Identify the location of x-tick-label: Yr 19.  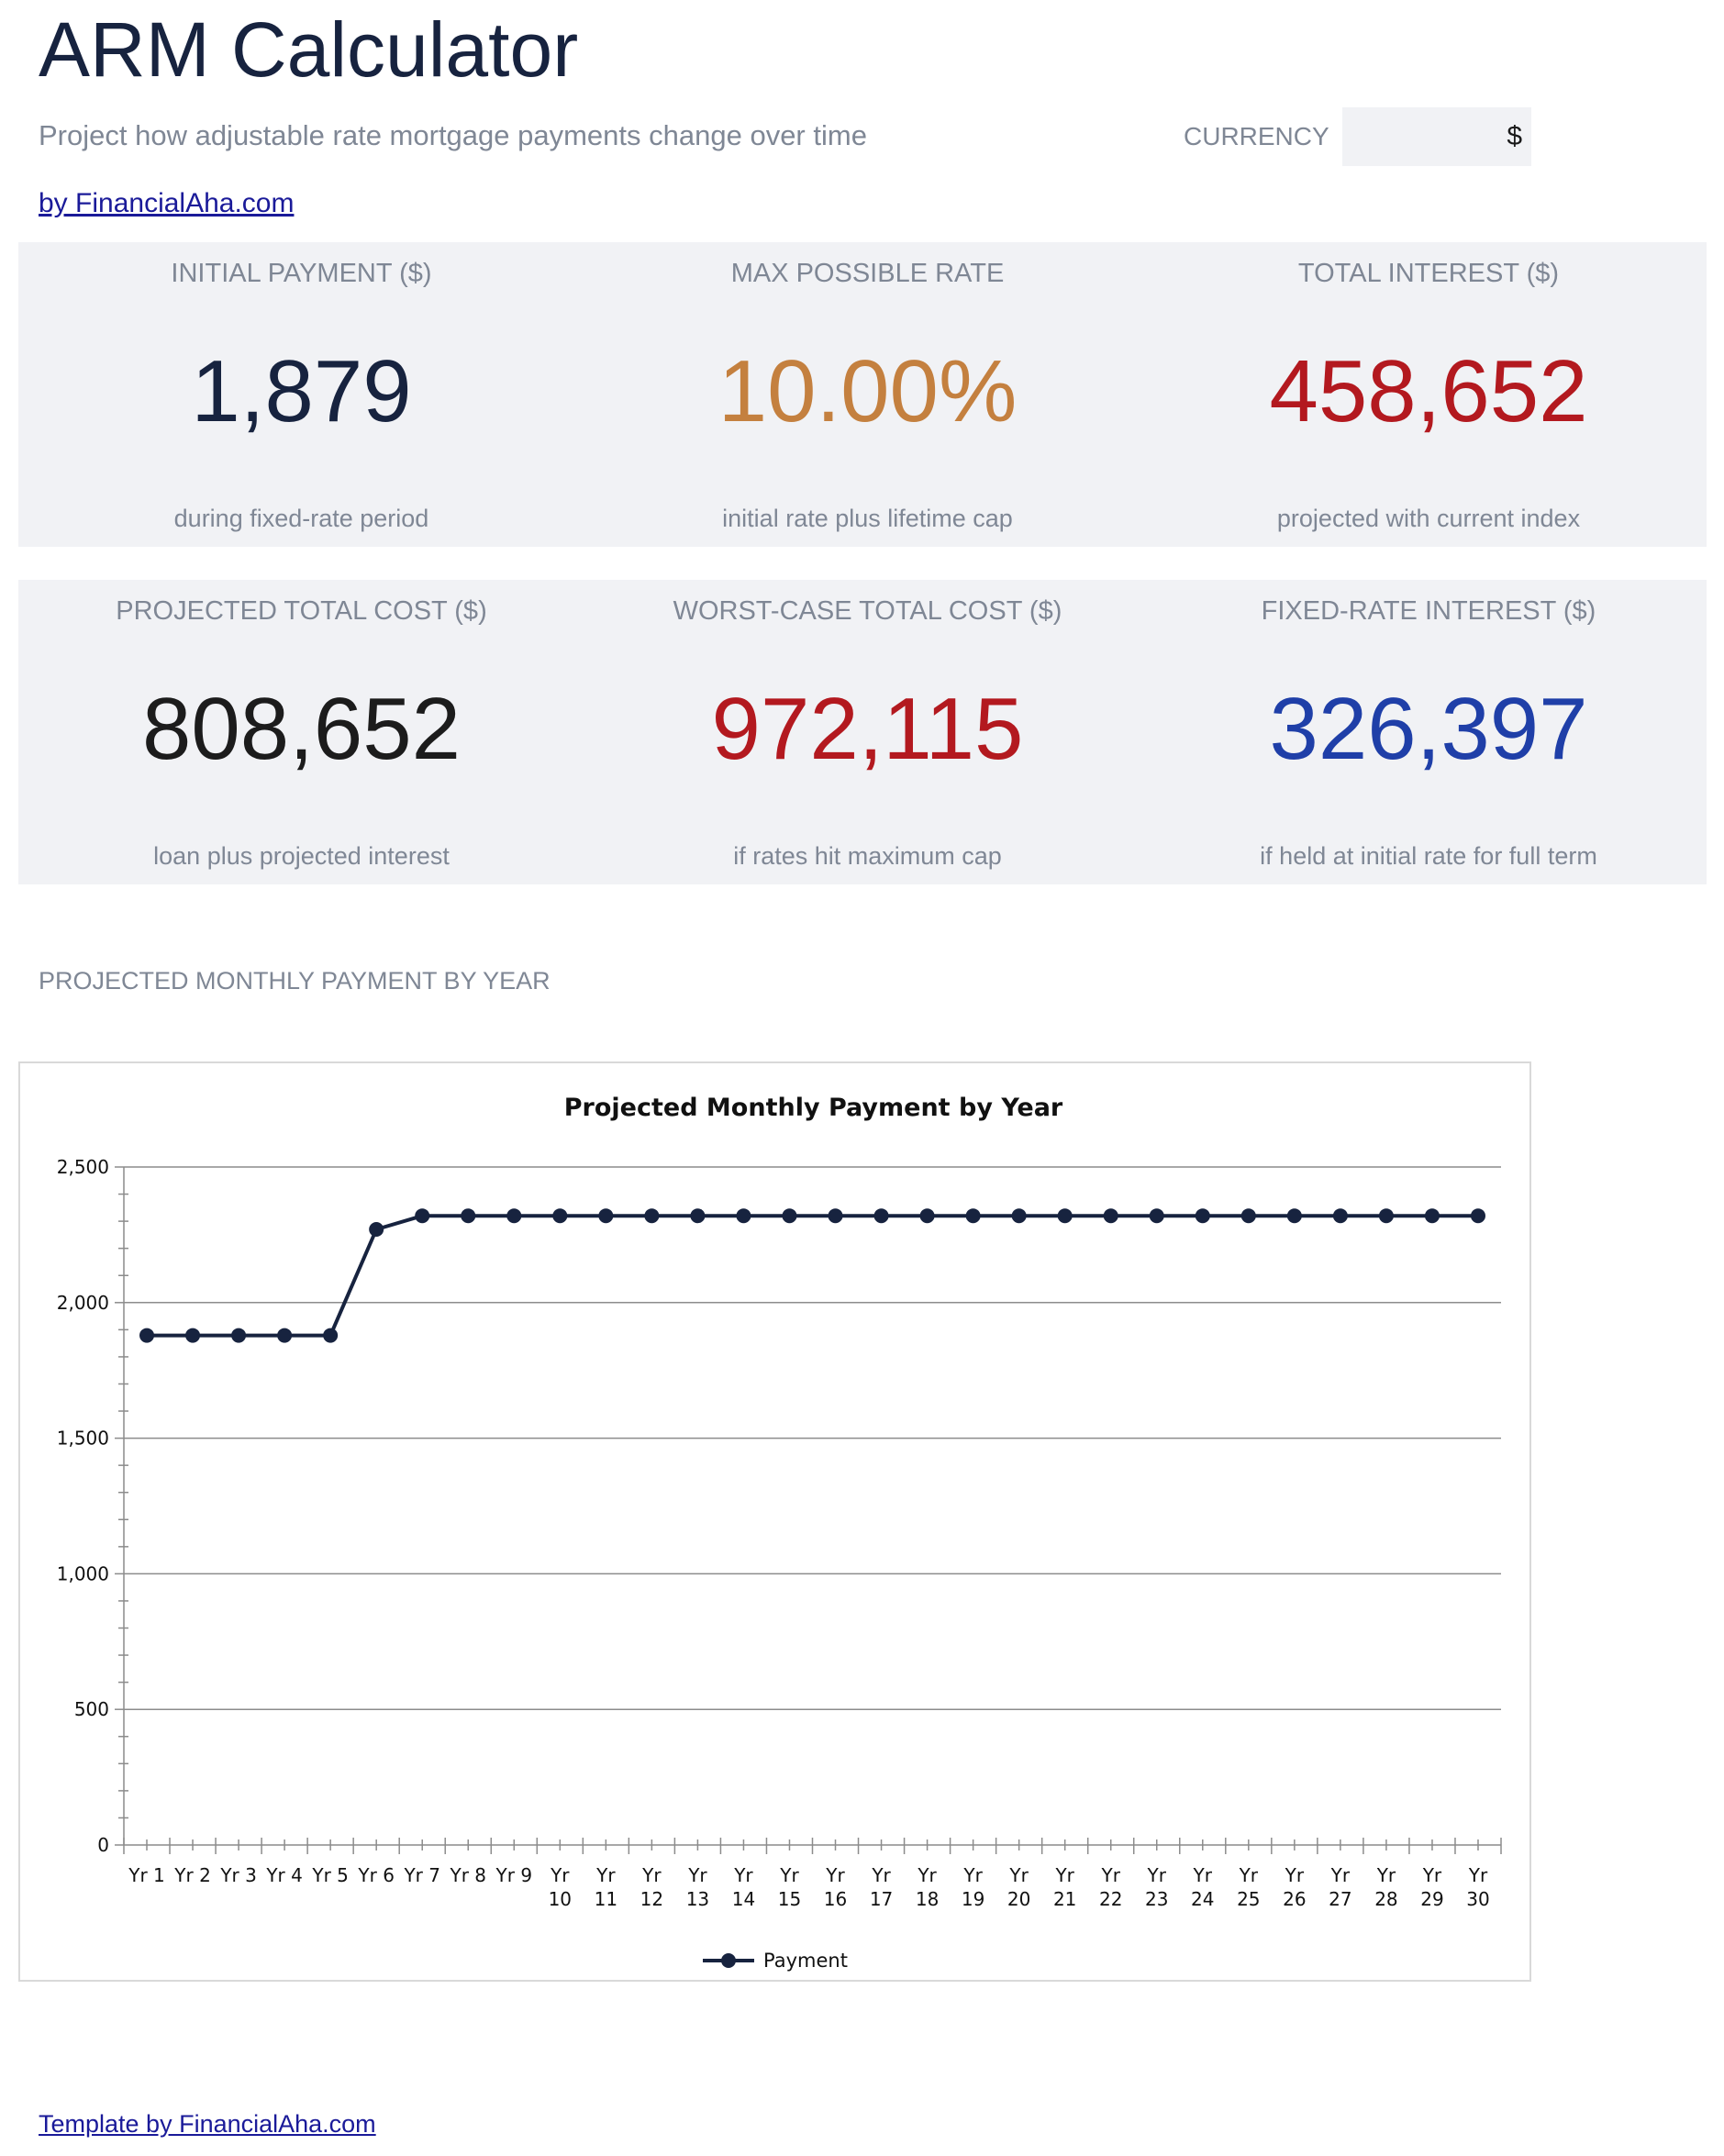
(973, 1887).